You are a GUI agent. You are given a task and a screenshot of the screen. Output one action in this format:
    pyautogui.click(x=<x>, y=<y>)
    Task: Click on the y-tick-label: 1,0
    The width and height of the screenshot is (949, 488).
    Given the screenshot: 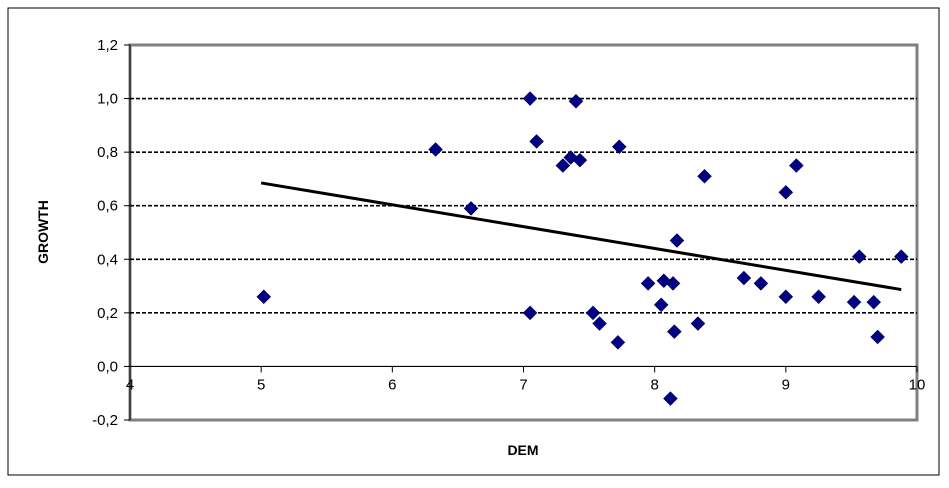 What is the action you would take?
    pyautogui.click(x=107, y=99)
    